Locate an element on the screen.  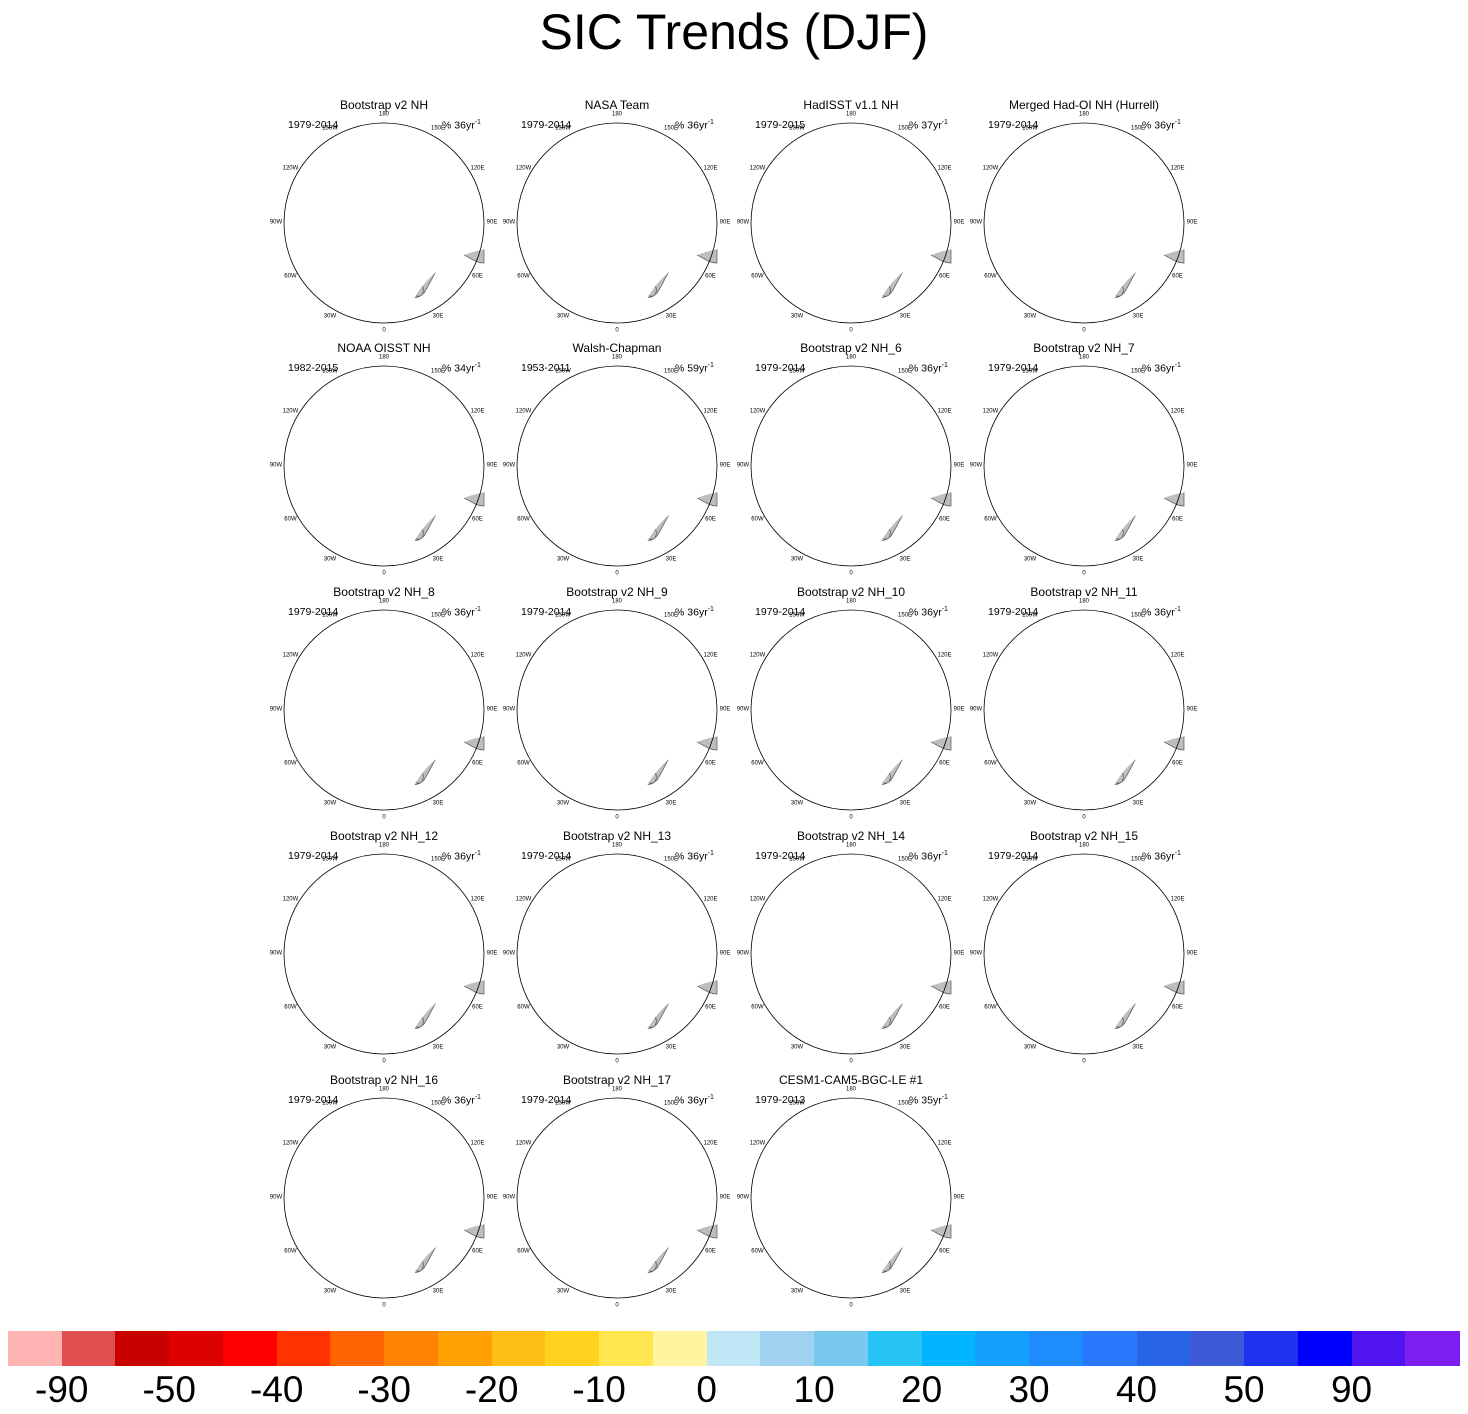
colorbar-tick-label: 90 is located at coordinates (1351, 1389).